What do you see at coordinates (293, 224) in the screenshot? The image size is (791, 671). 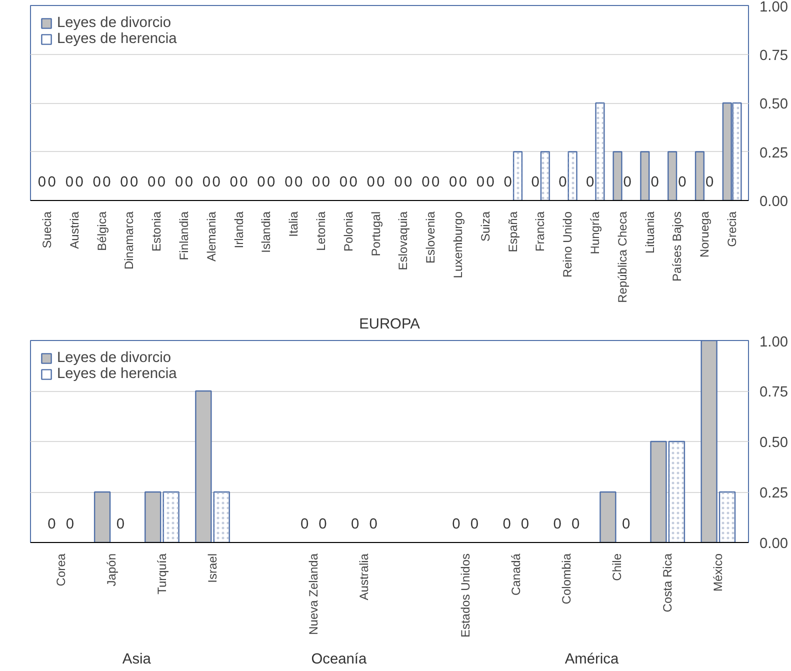 I see `x-tick-label: Italia` at bounding box center [293, 224].